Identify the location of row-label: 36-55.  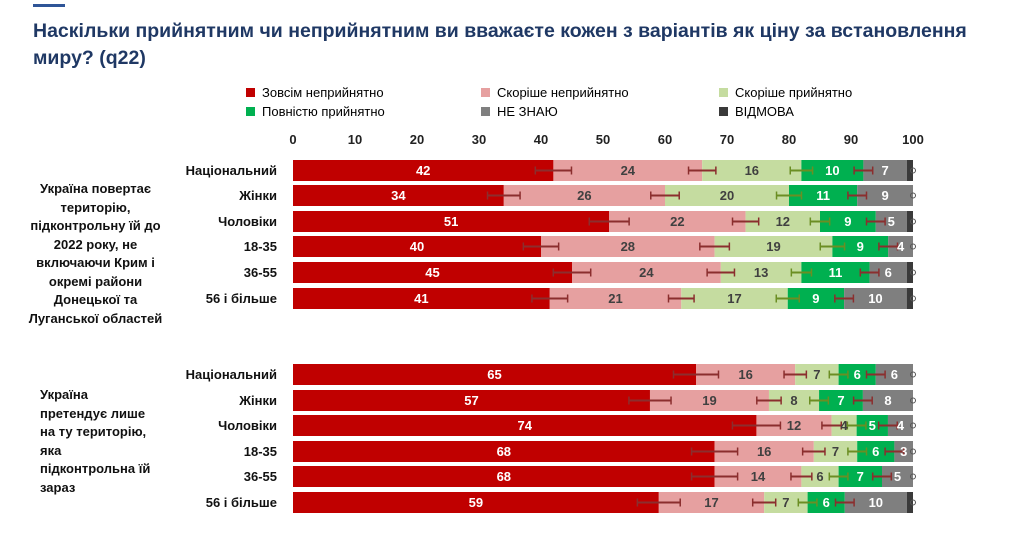
(260, 476).